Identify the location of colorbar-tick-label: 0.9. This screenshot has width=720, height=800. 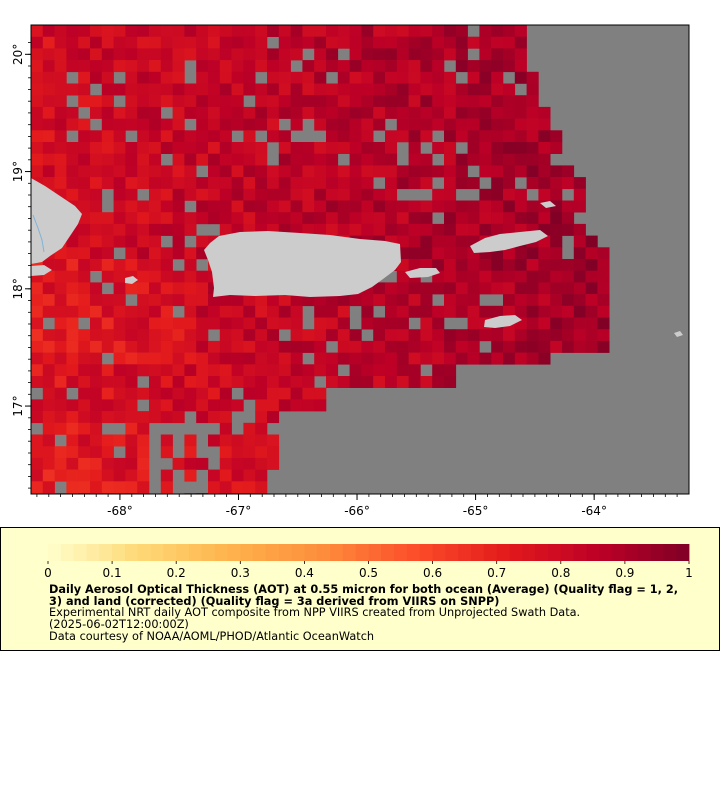
(624, 573).